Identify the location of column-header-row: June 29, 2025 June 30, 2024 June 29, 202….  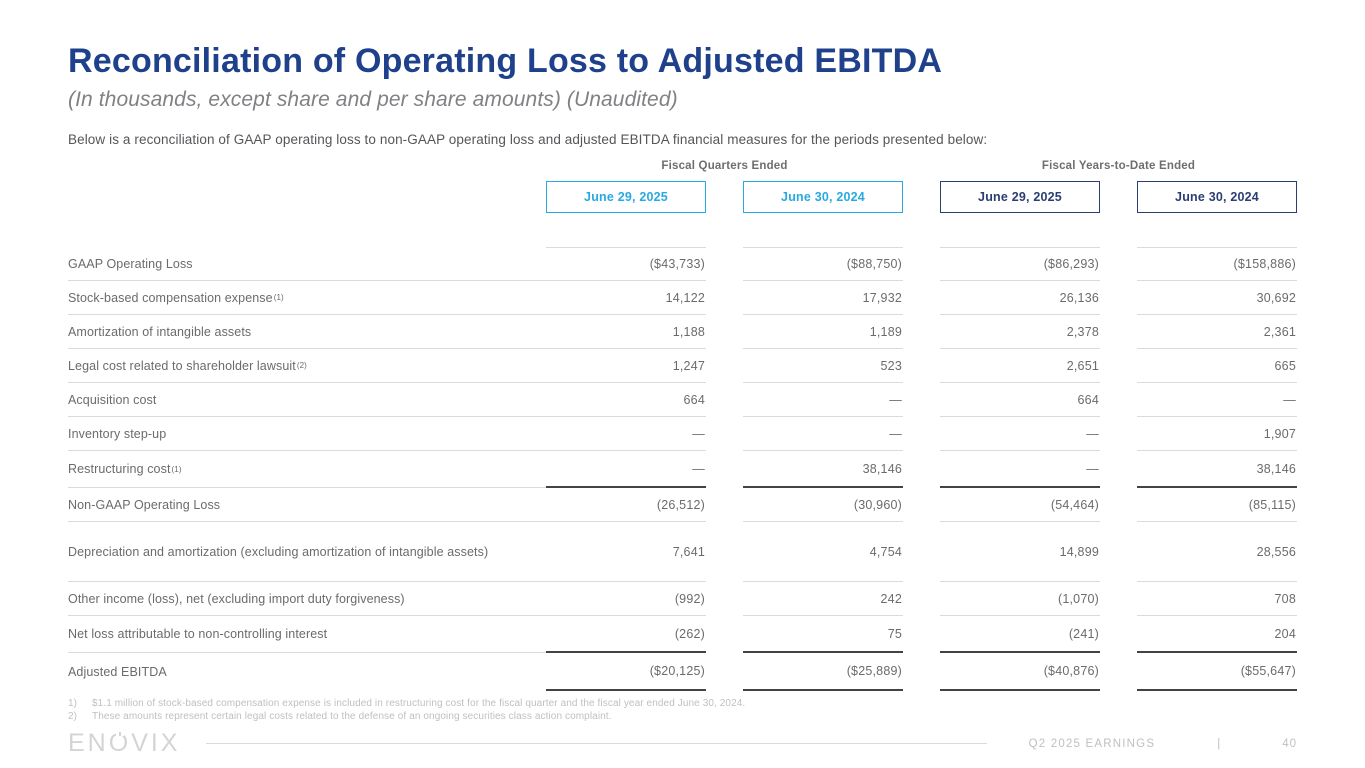
(682, 197).